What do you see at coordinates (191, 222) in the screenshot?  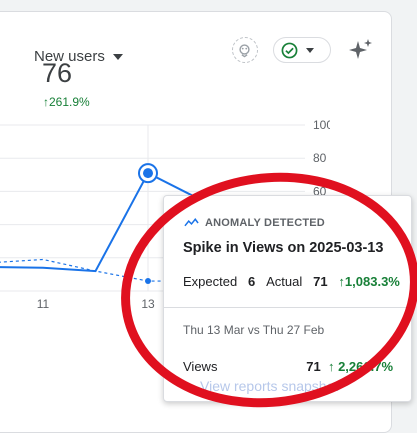 I see `trend-anomaly-icon` at bounding box center [191, 222].